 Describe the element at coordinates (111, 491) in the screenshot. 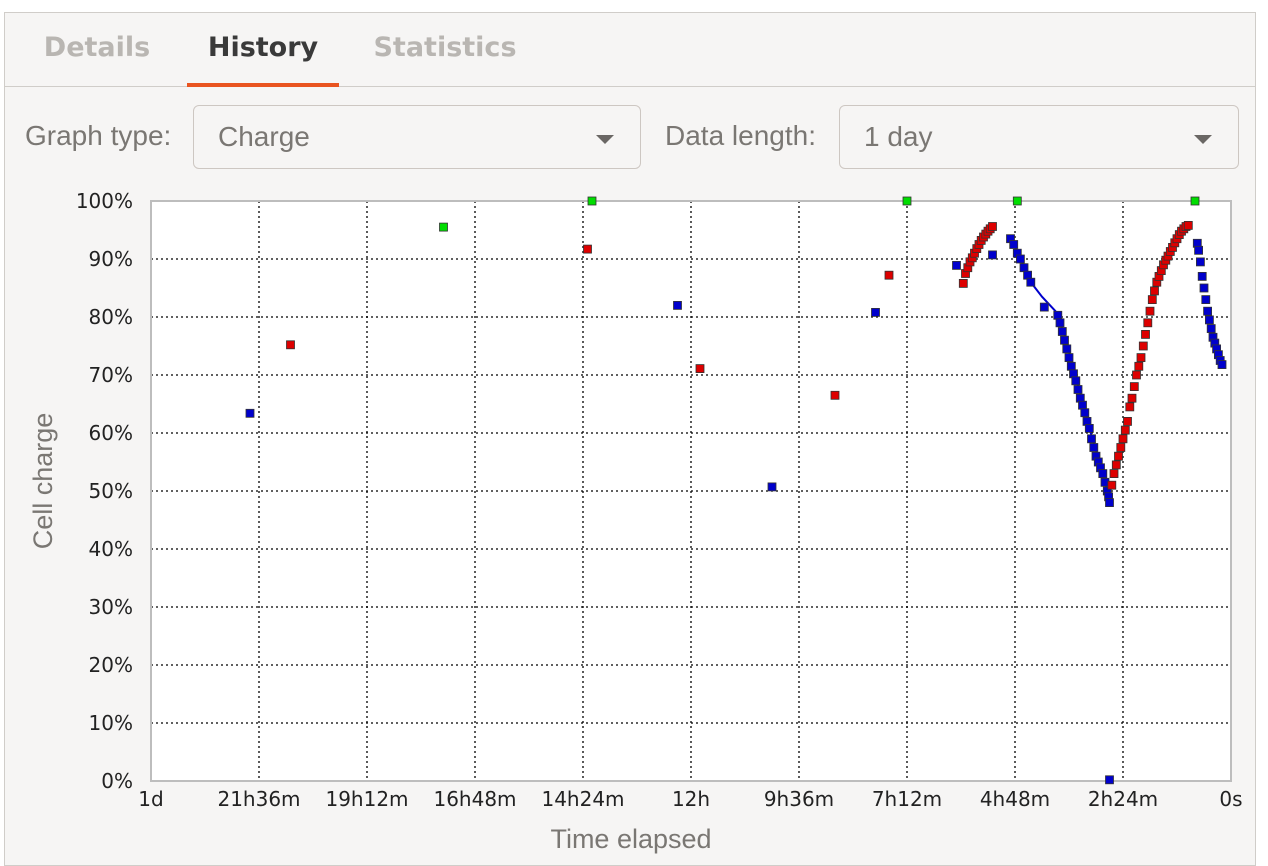

I see `y-tick-label: 50%` at that location.